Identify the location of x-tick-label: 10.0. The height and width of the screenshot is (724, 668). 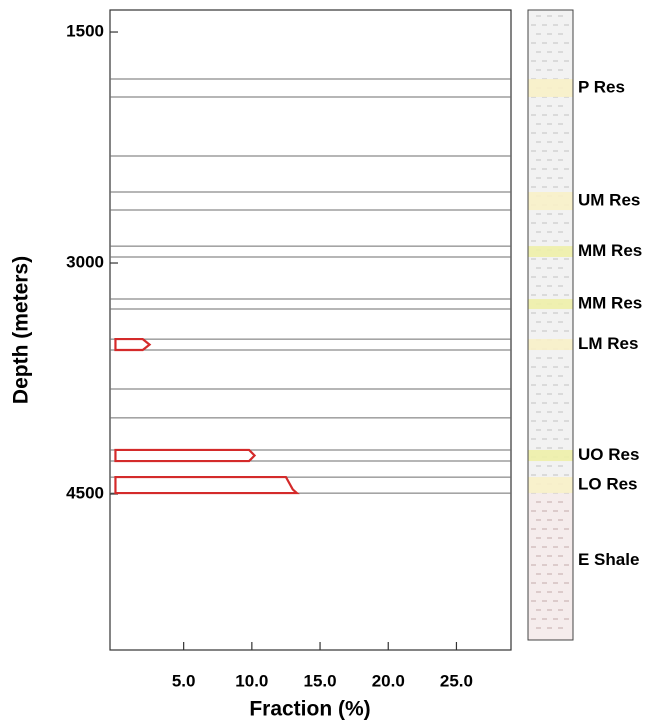
(251, 680).